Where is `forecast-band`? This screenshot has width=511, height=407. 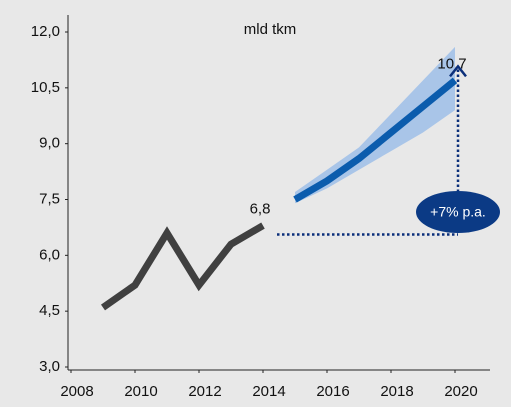 forecast-band is located at coordinates (375, 125).